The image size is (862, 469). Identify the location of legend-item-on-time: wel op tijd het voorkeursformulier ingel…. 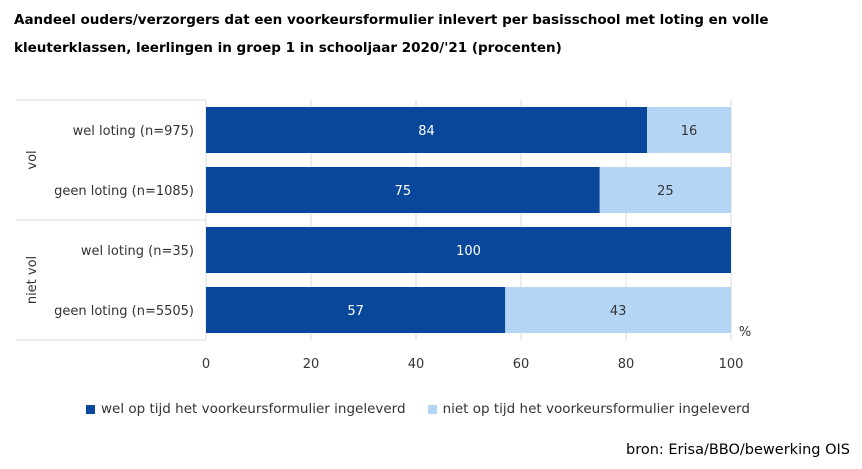
(246, 409).